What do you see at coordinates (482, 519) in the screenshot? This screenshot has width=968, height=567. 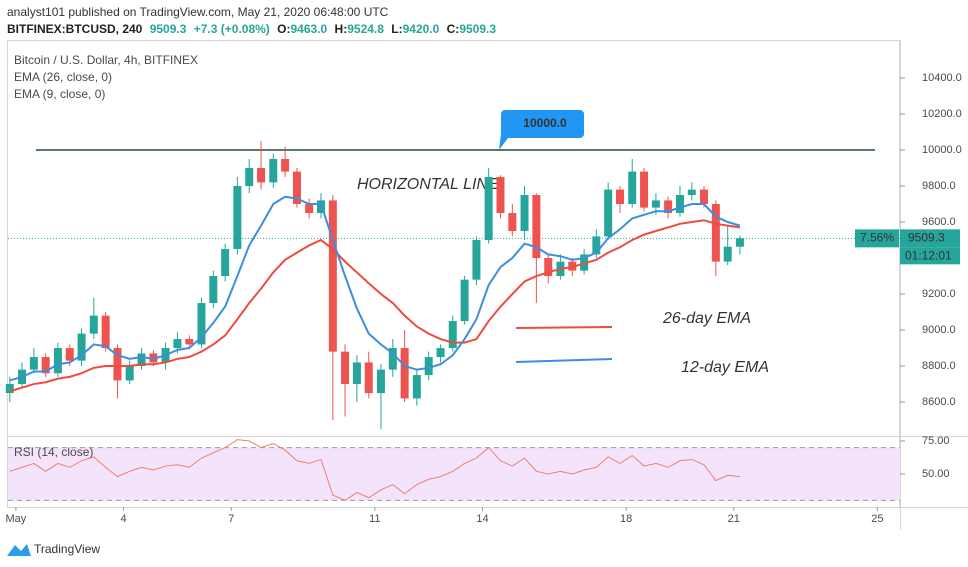 I see `x-tick-label: 14` at bounding box center [482, 519].